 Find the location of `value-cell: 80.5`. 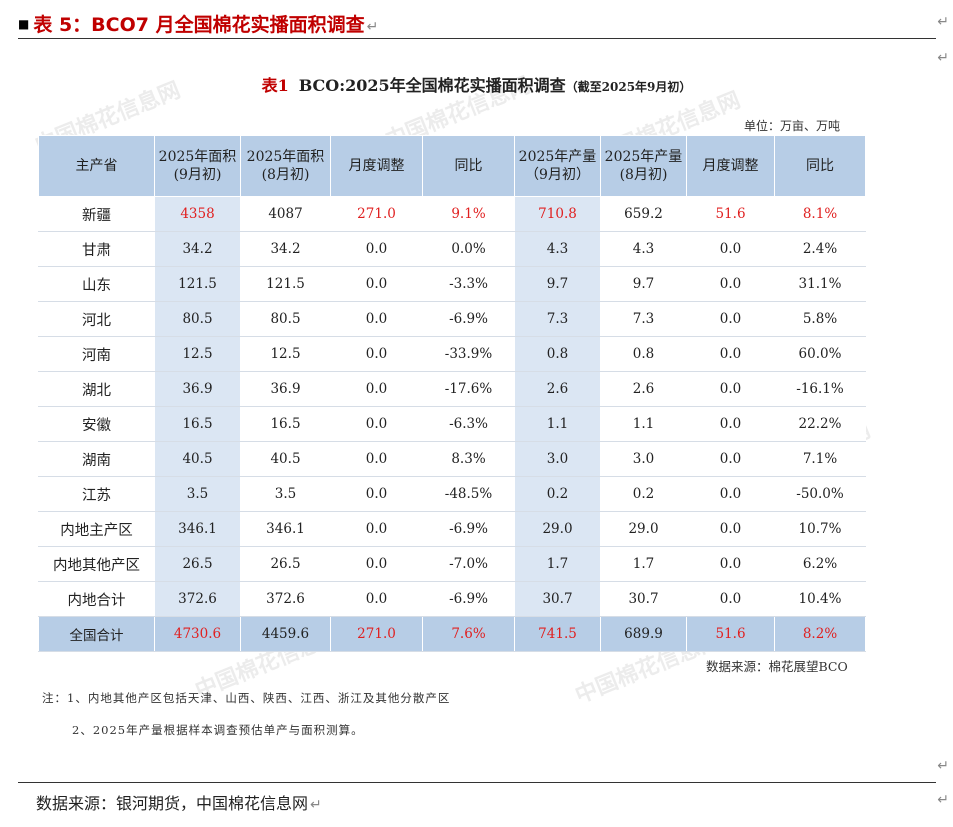

value-cell: 80.5 is located at coordinates (197, 319).